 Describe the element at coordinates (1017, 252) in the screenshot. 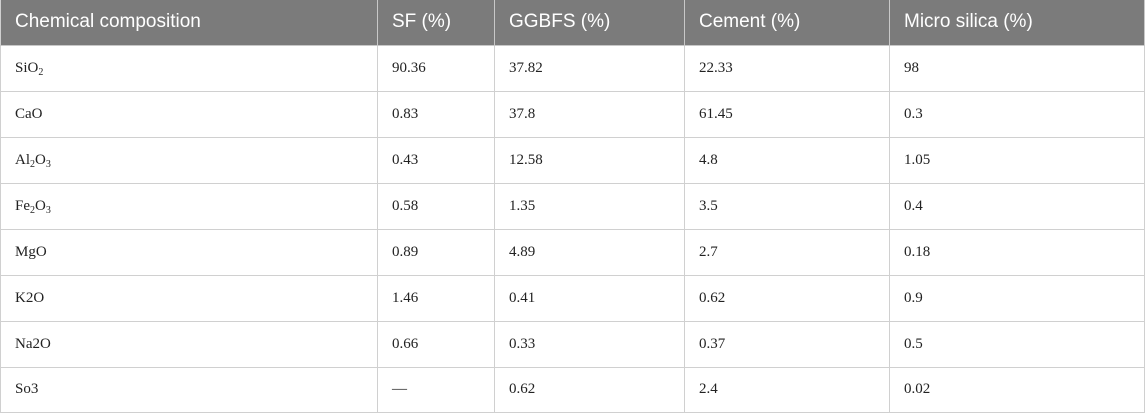

I see `micro-silica-value: 0.18` at that location.